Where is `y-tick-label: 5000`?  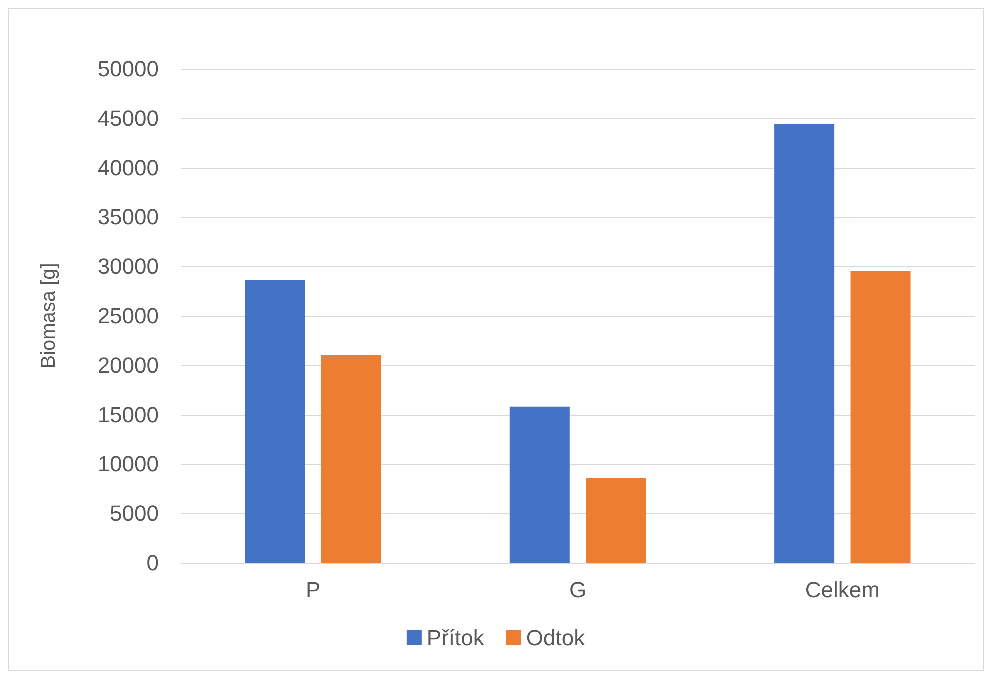 y-tick-label: 5000 is located at coordinates (134, 513).